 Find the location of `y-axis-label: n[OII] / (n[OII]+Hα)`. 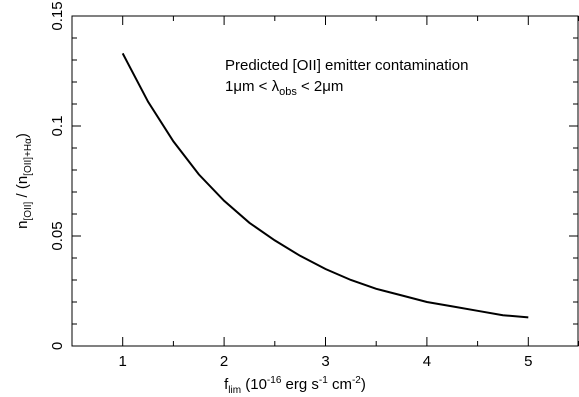

y-axis-label: n[OII] / (n[OII]+Hα) is located at coordinates (24, 181).